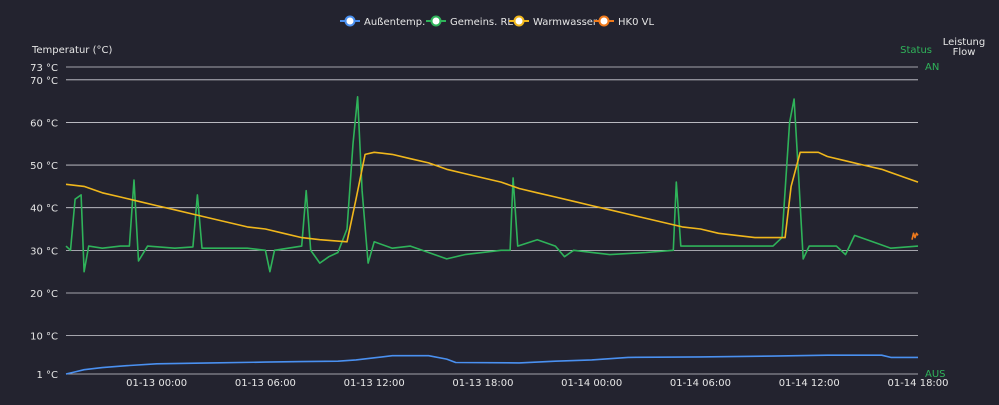  I want to click on y-tick-label: 30 °C, so click(44, 251).